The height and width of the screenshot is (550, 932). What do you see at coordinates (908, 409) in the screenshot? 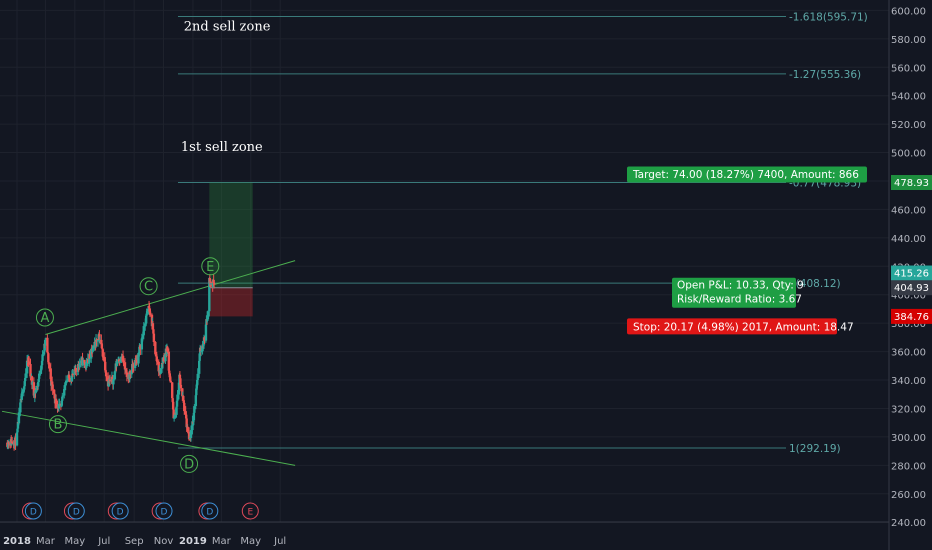
I see `y-tick-label: 320.00` at bounding box center [908, 409].